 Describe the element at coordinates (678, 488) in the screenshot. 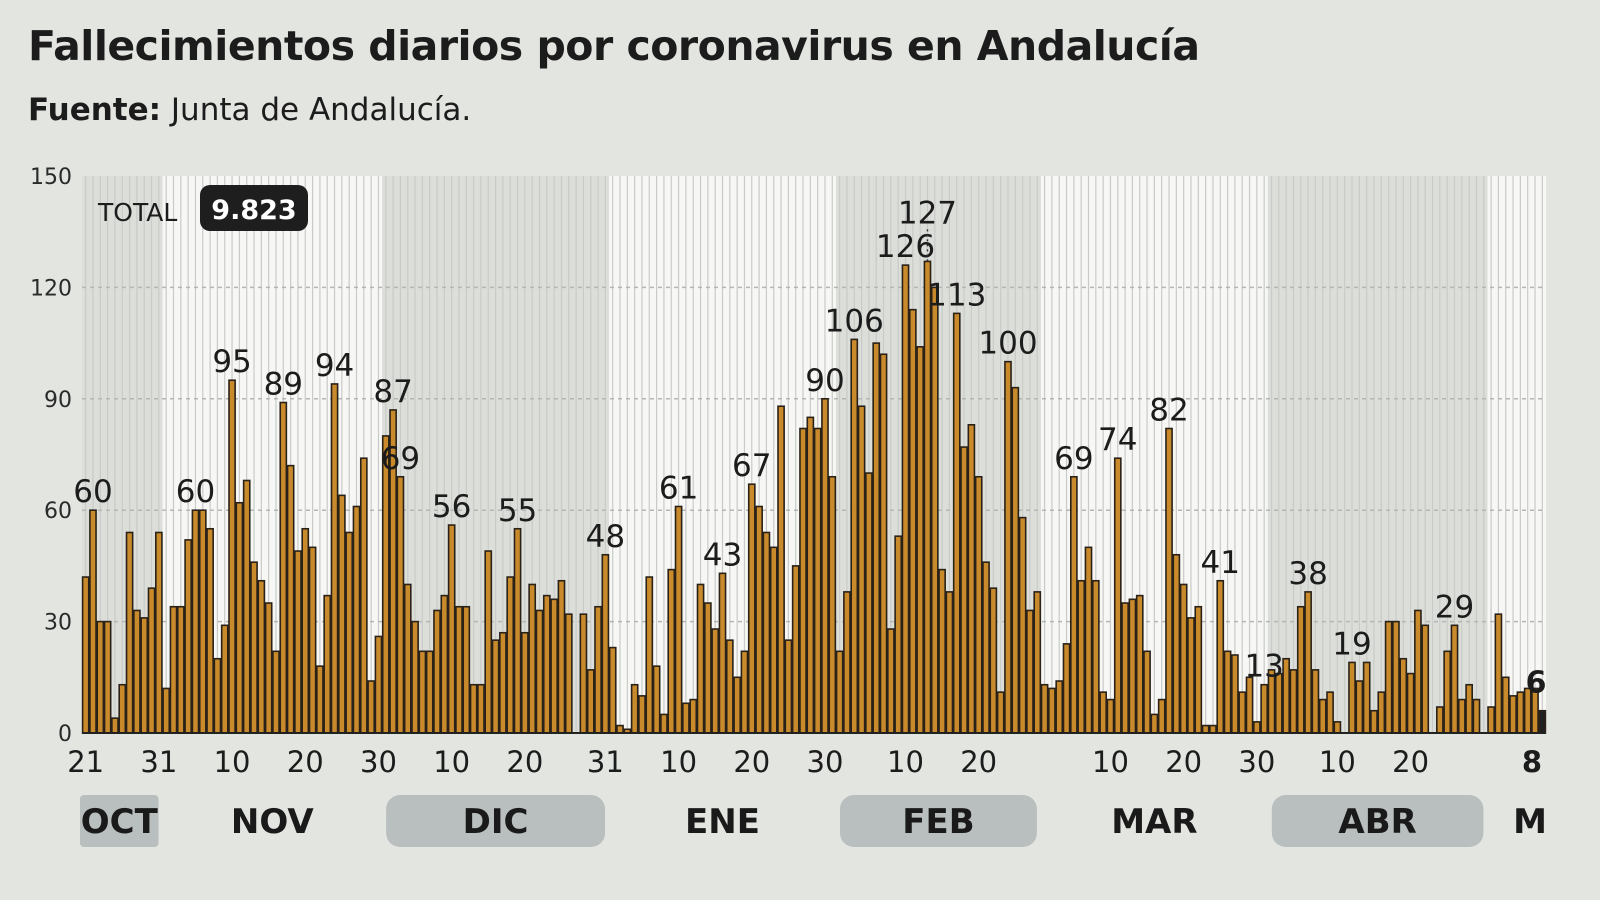

I see `data-label: 61` at that location.